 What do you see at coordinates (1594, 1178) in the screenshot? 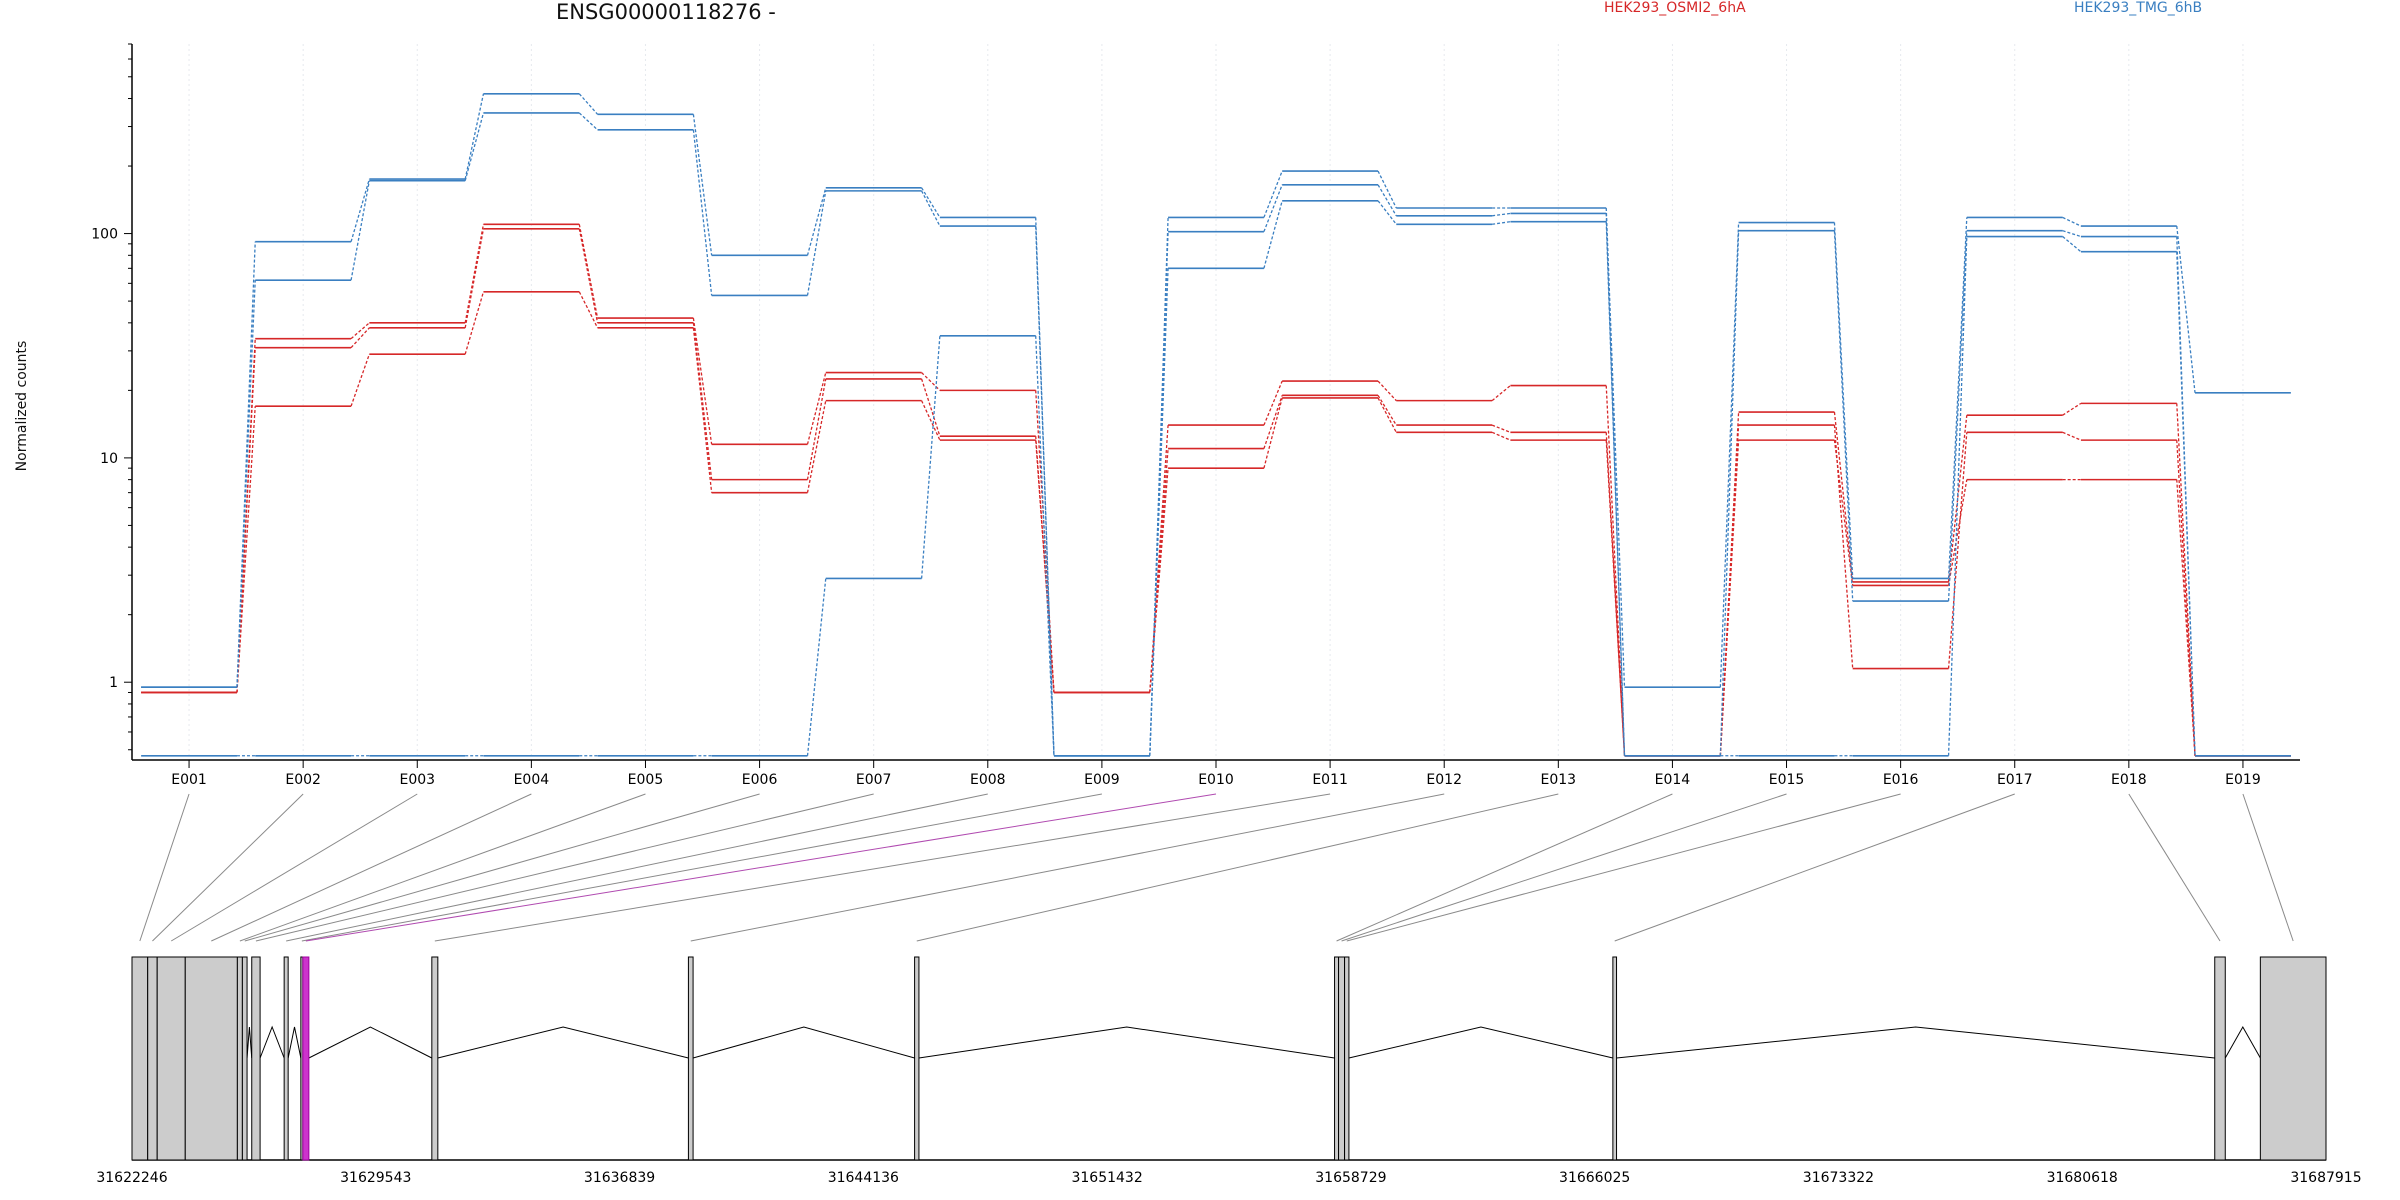
I see `coordinate-label: 31666025` at bounding box center [1594, 1178].